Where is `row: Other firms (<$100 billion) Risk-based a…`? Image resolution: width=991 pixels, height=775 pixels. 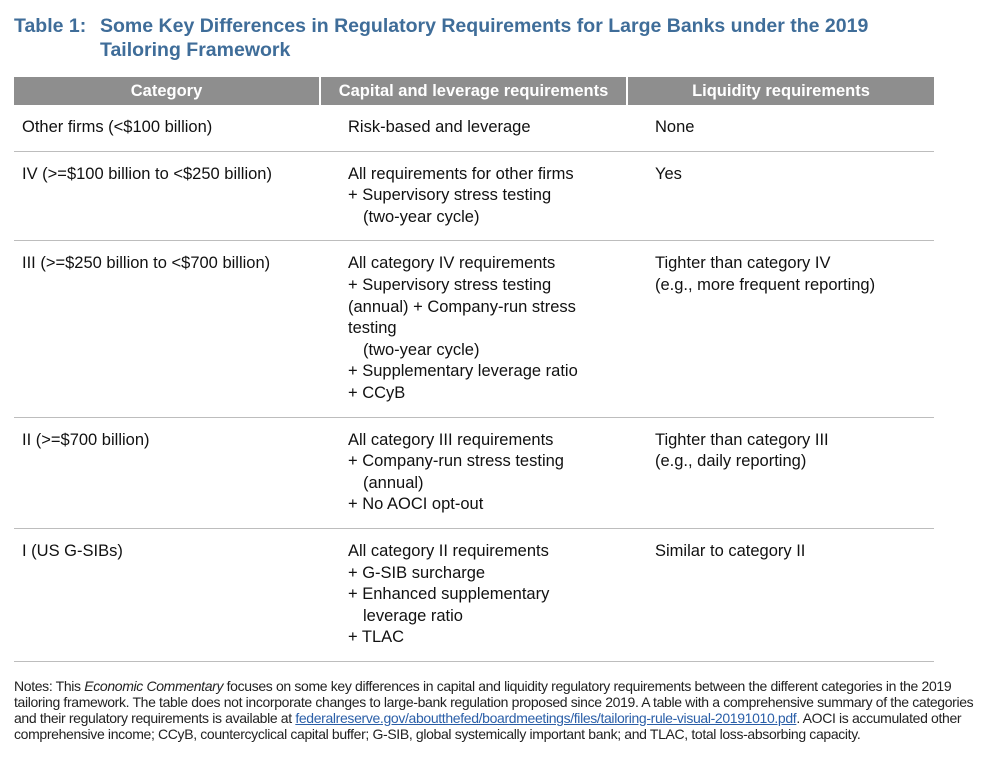 row: Other firms (<$100 billion) Risk-based a… is located at coordinates (474, 128).